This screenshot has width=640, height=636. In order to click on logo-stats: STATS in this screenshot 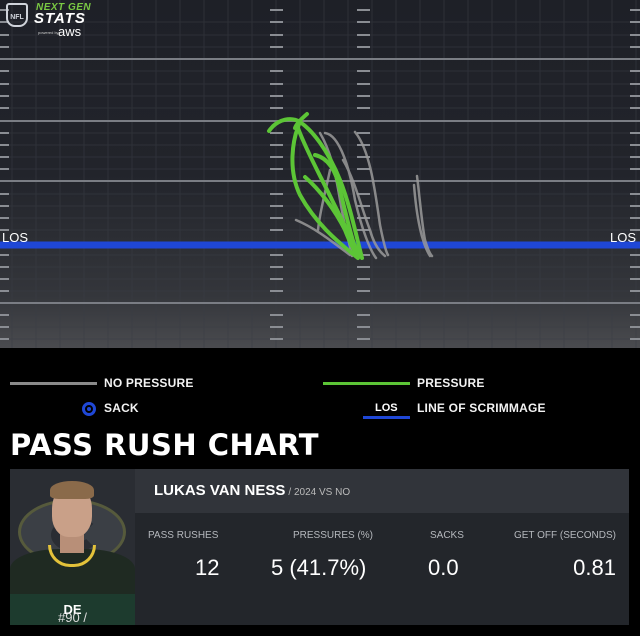, I will do `click(60, 18)`.